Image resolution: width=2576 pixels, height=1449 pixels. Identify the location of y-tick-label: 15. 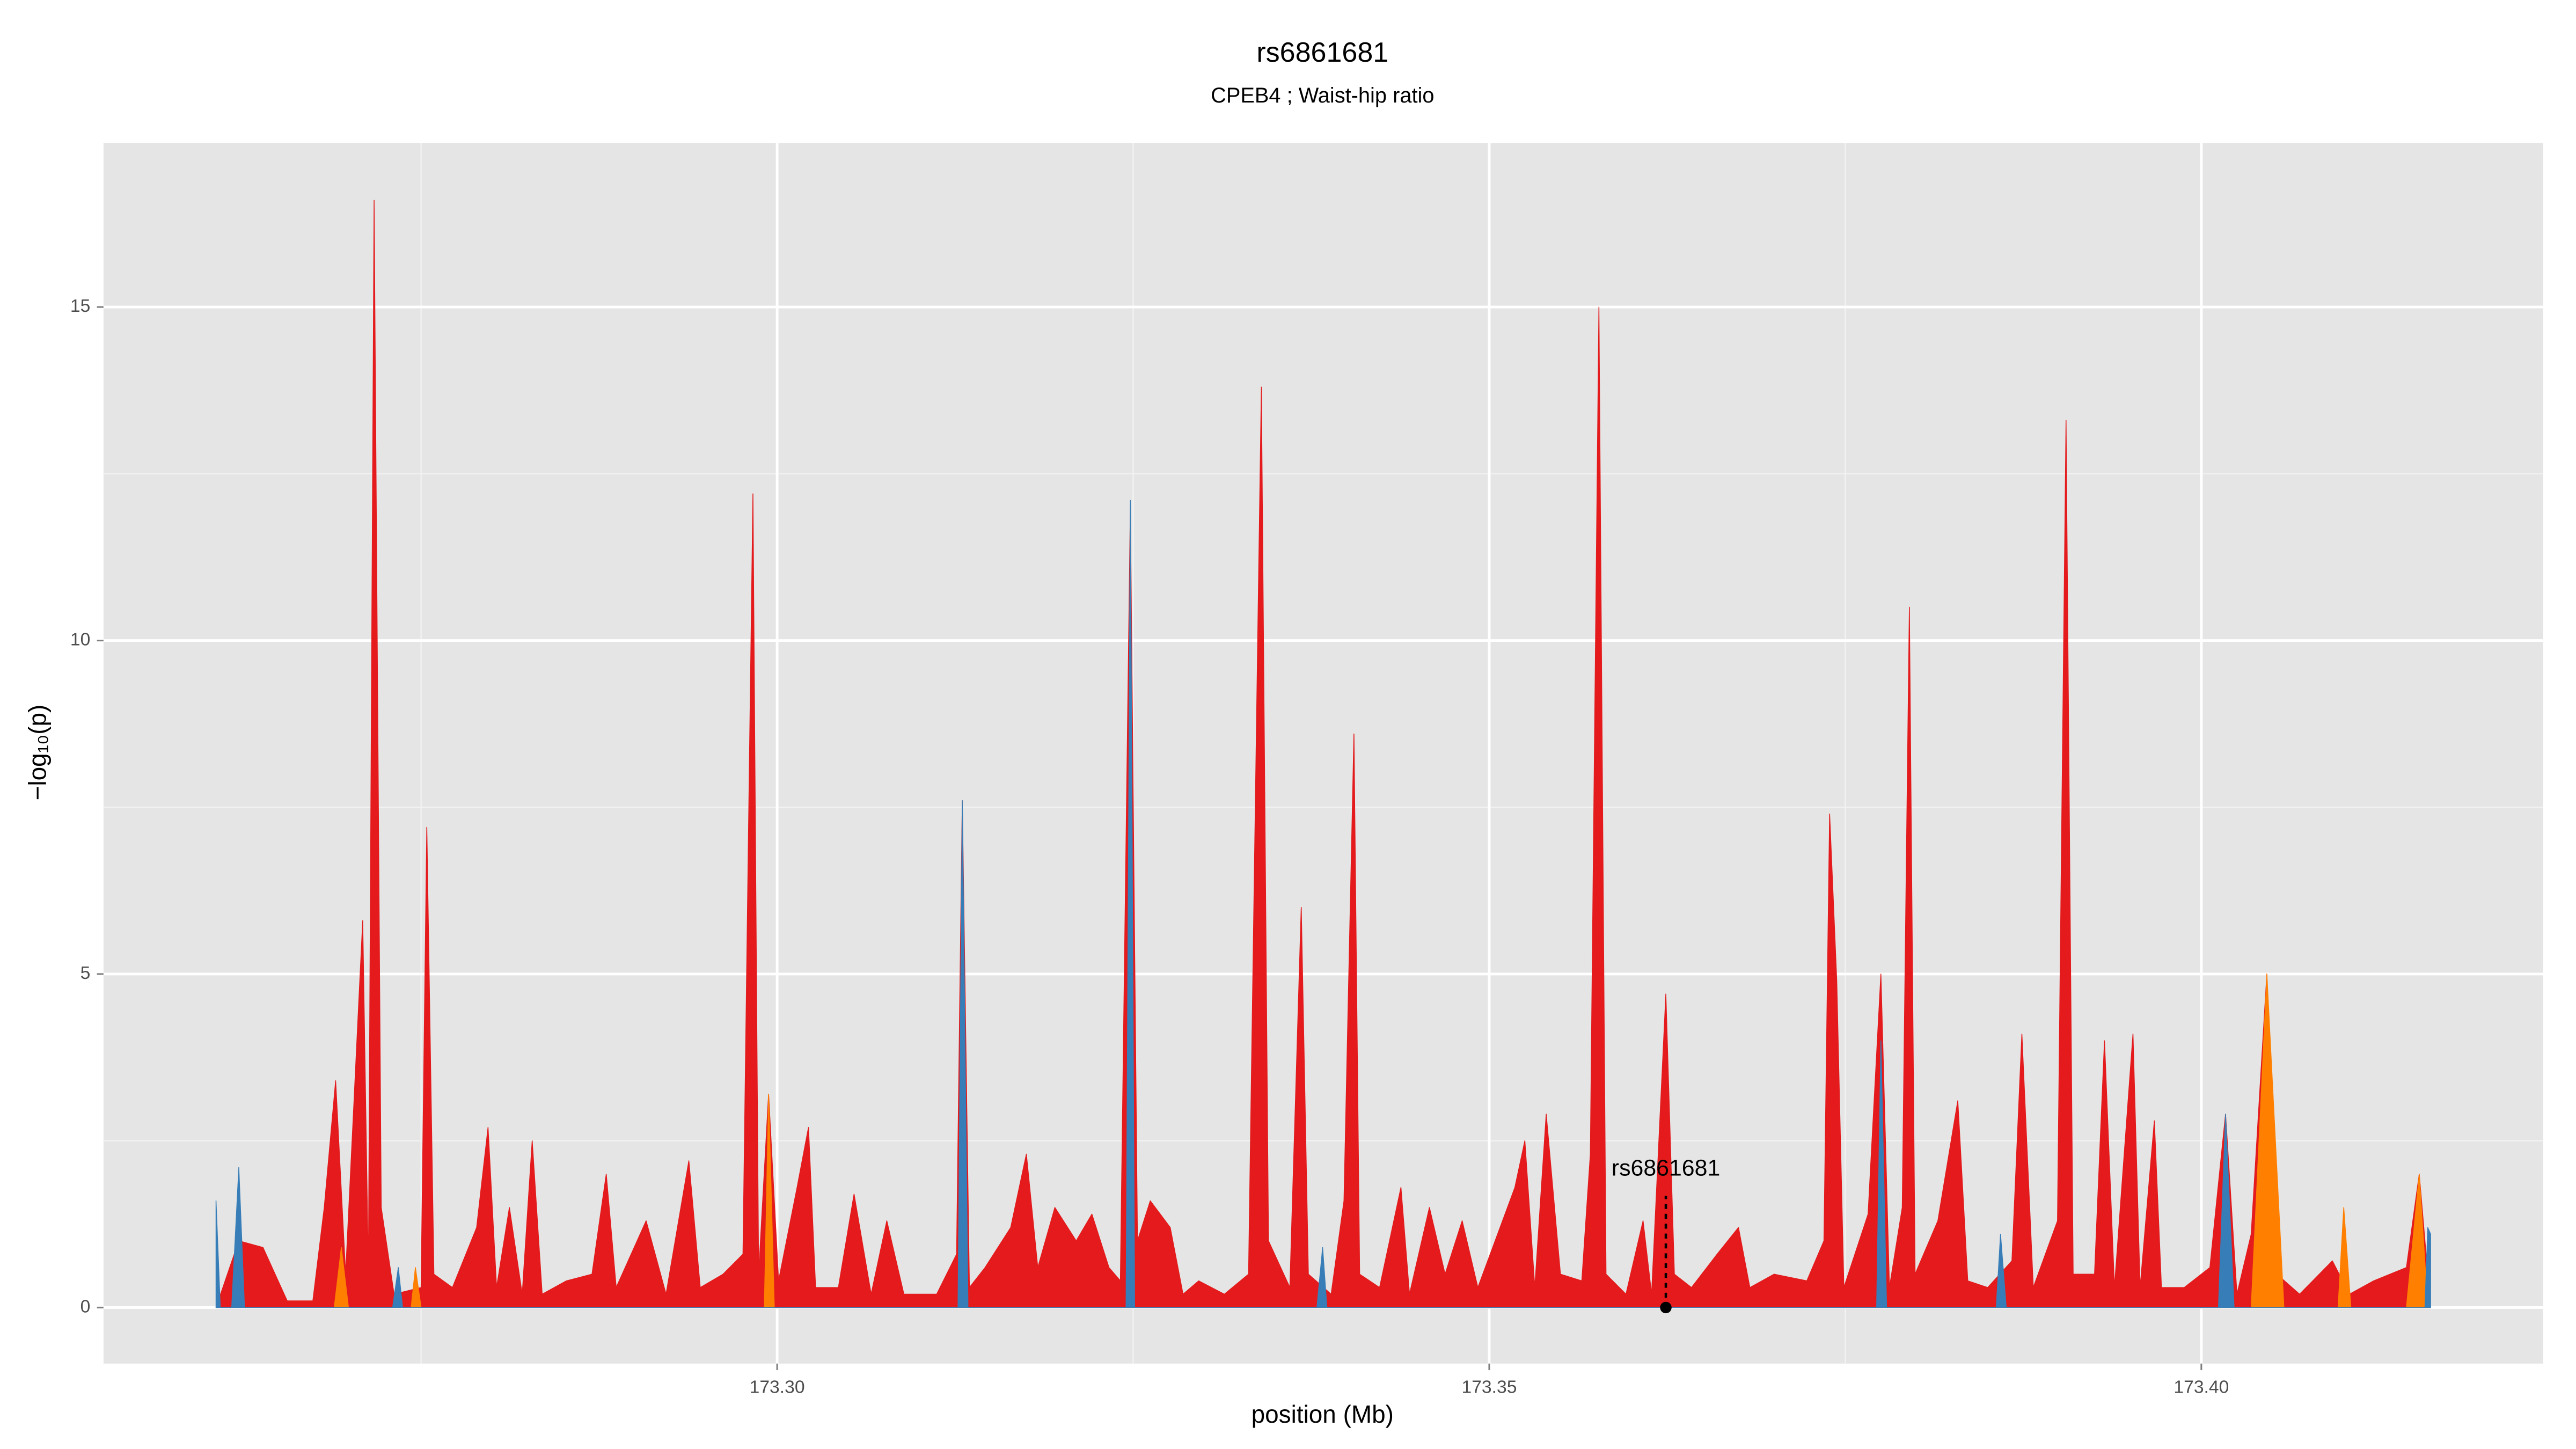
(80, 306).